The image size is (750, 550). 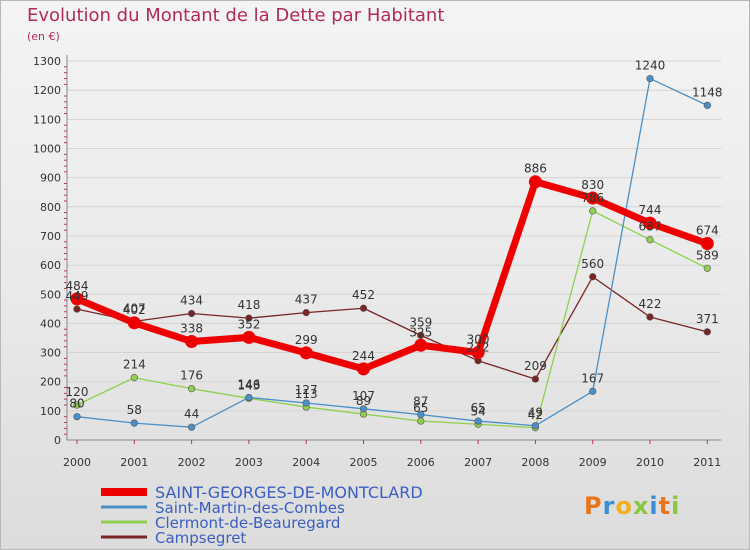 What do you see at coordinates (50, 178) in the screenshot?
I see `y-tick-label: 900` at bounding box center [50, 178].